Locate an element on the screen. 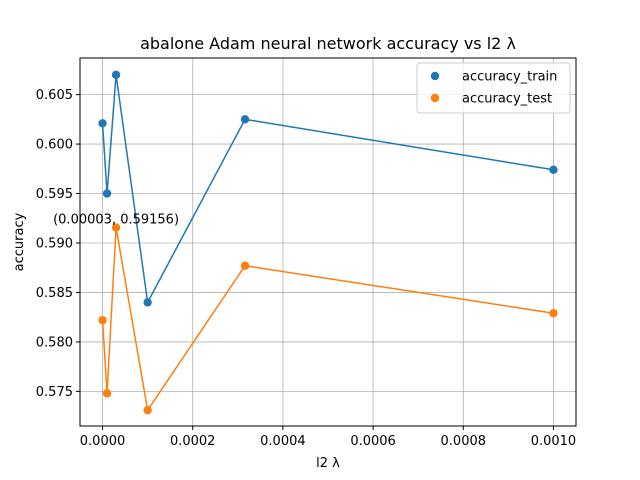  y-tick-label: 0.580 is located at coordinates (54, 342).